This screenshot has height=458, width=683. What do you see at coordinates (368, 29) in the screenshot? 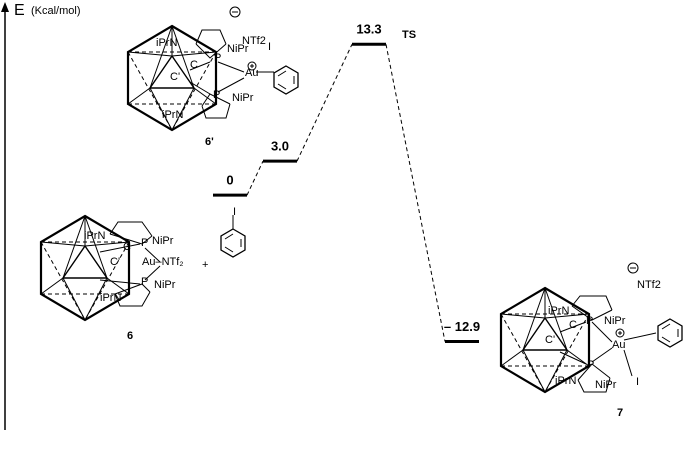
I see `value-label: 13.3` at bounding box center [368, 29].